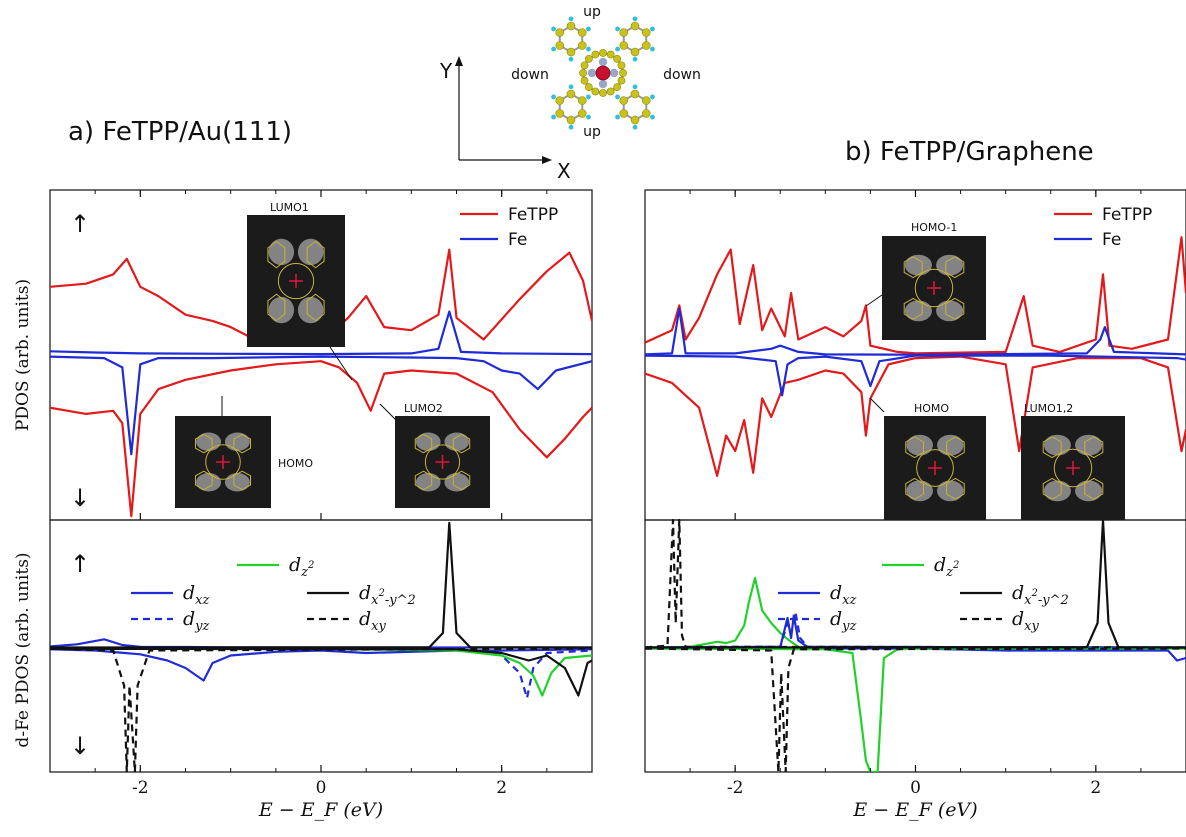 Image resolution: width=1186 pixels, height=837 pixels. Describe the element at coordinates (1026, 621) in the screenshot. I see `panel-b-d-legend-label: dxy` at that location.